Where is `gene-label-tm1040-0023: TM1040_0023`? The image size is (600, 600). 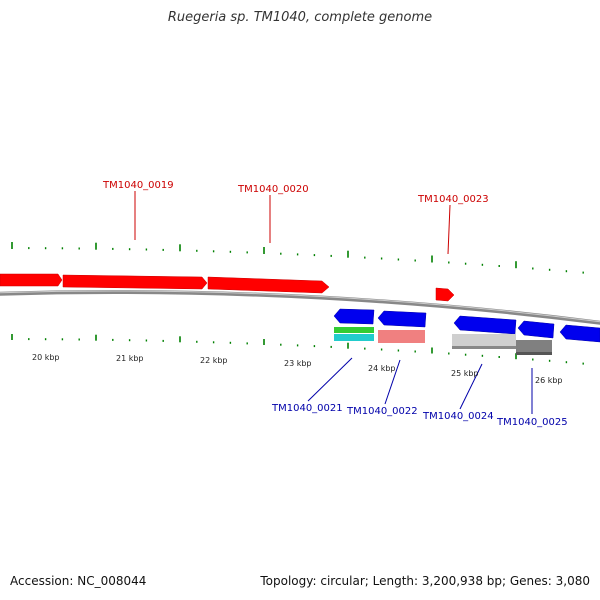
gene-label-tm1040-0023: TM1040_0023 is located at coordinates (453, 199).